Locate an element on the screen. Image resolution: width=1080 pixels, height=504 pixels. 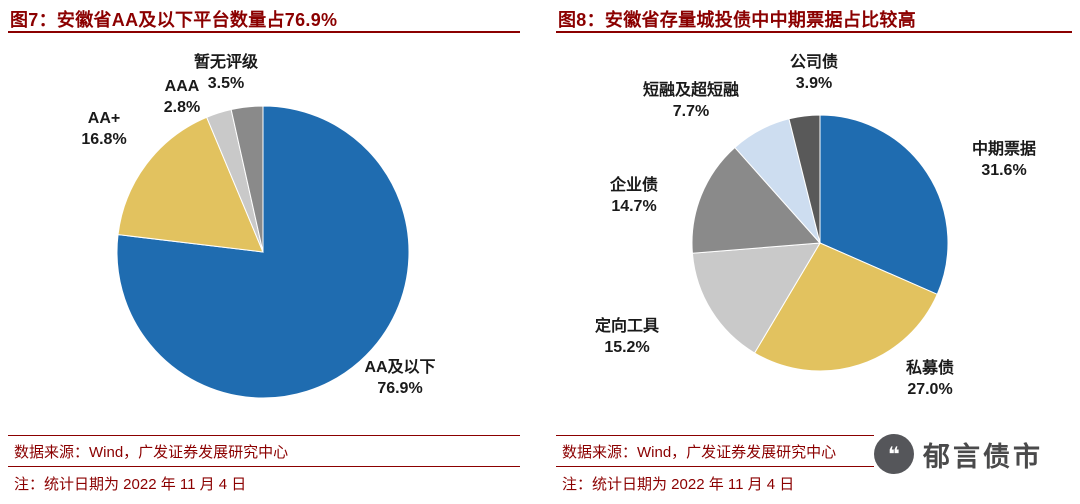
figure7-source: 数据来源：Wind，广发证券发展研究中心 is located at coordinates (151, 452).